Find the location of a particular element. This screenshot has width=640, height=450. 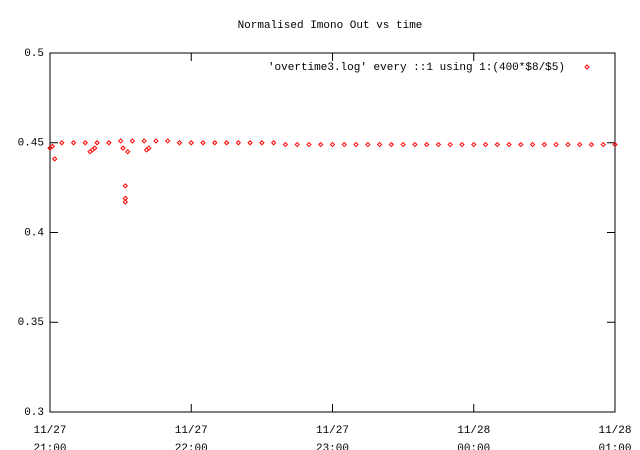

x-tick-label: 11/27 23:00 is located at coordinates (332, 437).